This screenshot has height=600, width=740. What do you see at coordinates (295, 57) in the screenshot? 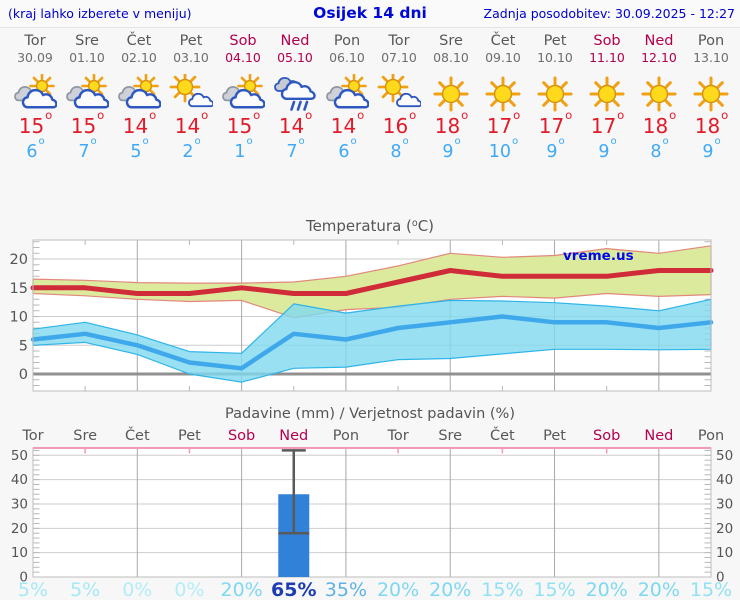
I see `day-date-label: 05.10` at bounding box center [295, 57].